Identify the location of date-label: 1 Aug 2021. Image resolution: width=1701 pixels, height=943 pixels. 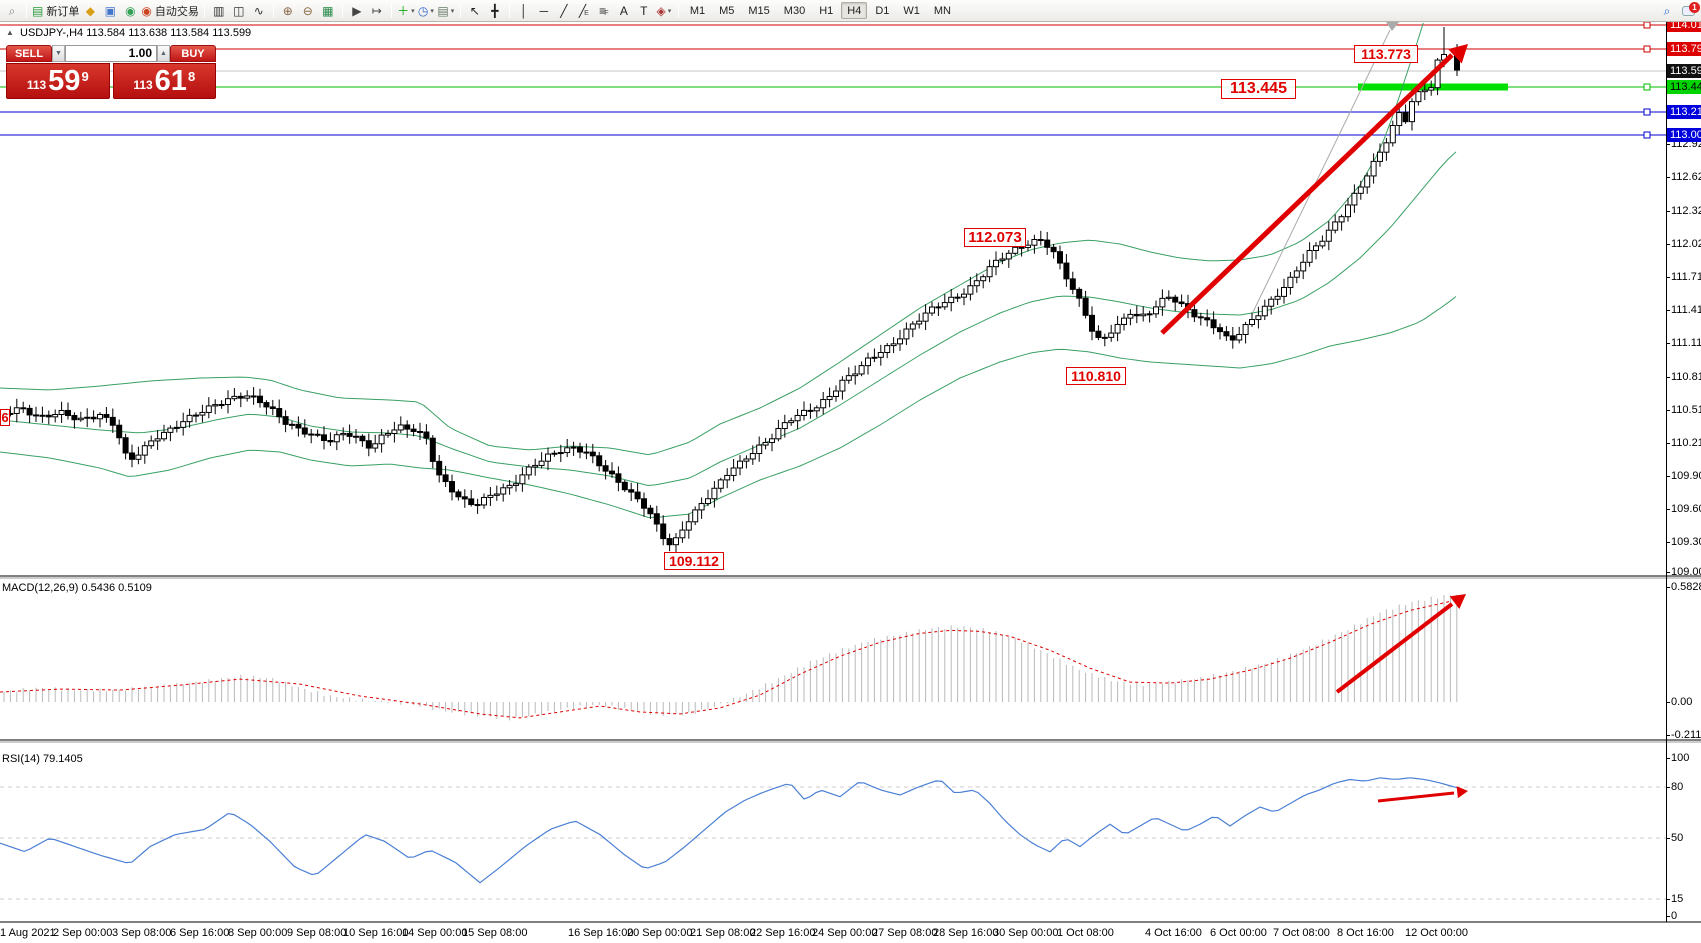
(28, 933).